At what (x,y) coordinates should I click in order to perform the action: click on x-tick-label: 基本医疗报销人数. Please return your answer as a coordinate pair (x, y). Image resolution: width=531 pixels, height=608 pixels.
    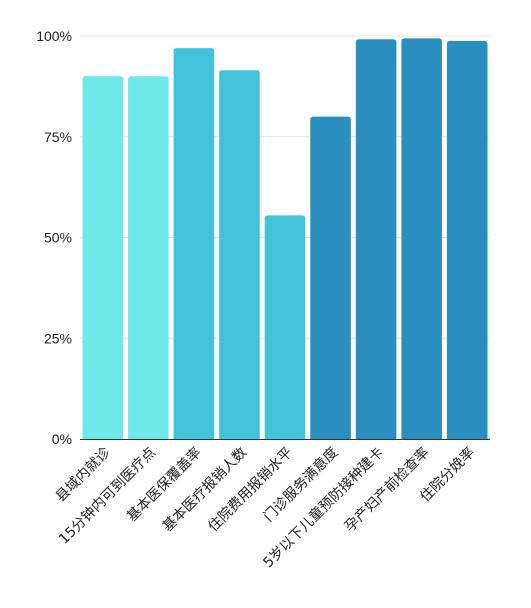
    Looking at the image, I should click on (204, 489).